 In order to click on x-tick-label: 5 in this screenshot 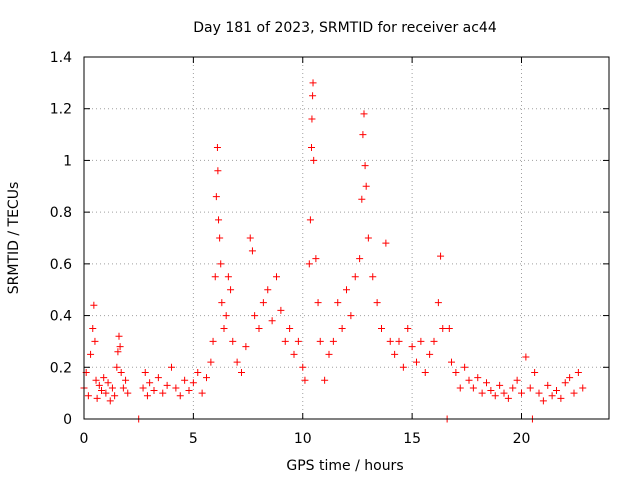, I will do `click(193, 439)`.